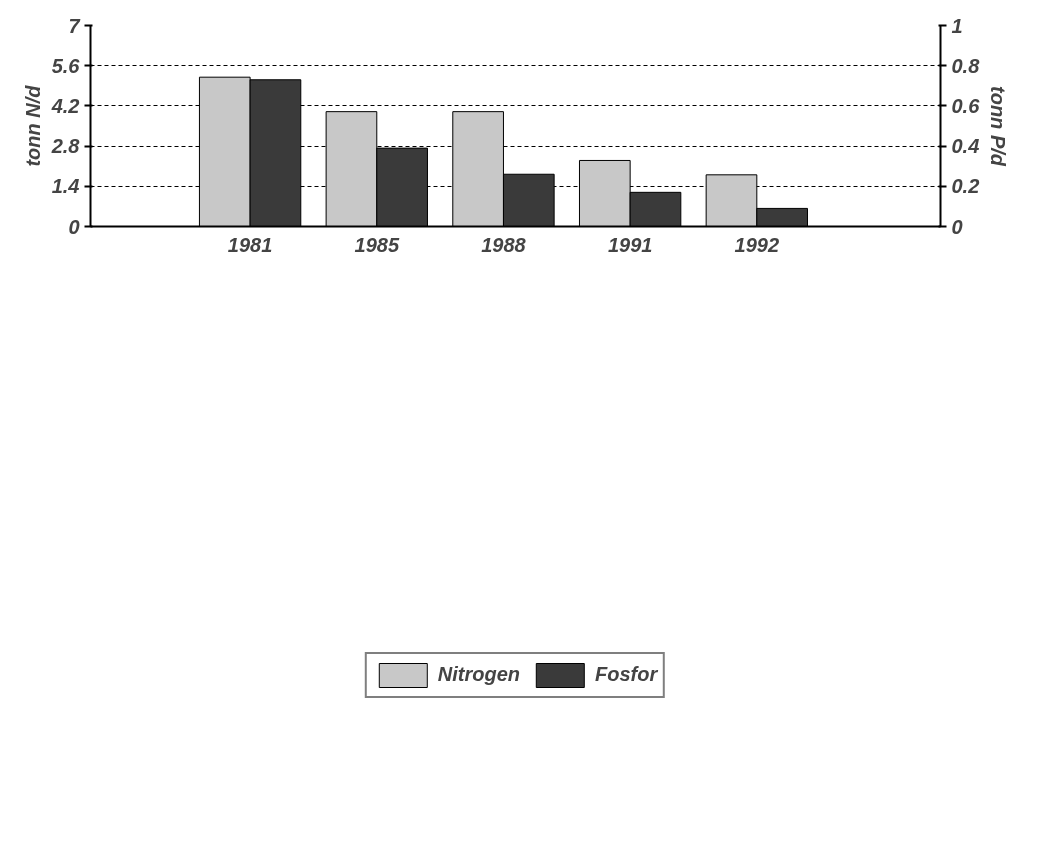 Image resolution: width=1062 pixels, height=851 pixels. What do you see at coordinates (626, 674) in the screenshot?
I see `legend-label: Fosfor` at bounding box center [626, 674].